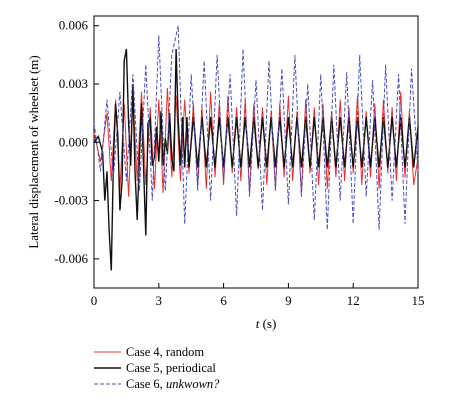 The image size is (474, 413). What do you see at coordinates (71, 258) in the screenshot?
I see `y-tick-label: -0.006` at bounding box center [71, 258].